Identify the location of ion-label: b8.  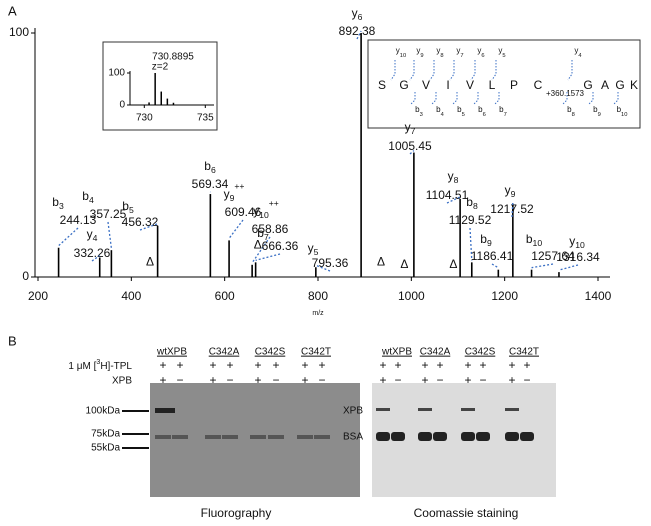
(472, 203).